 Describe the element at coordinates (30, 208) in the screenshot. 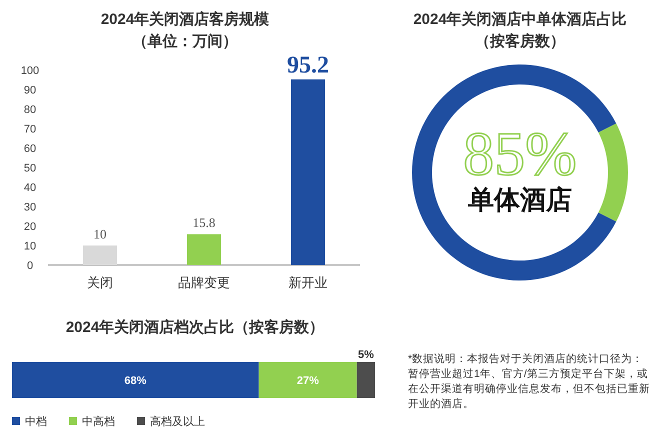

I see `y-tick-label: 30` at that location.